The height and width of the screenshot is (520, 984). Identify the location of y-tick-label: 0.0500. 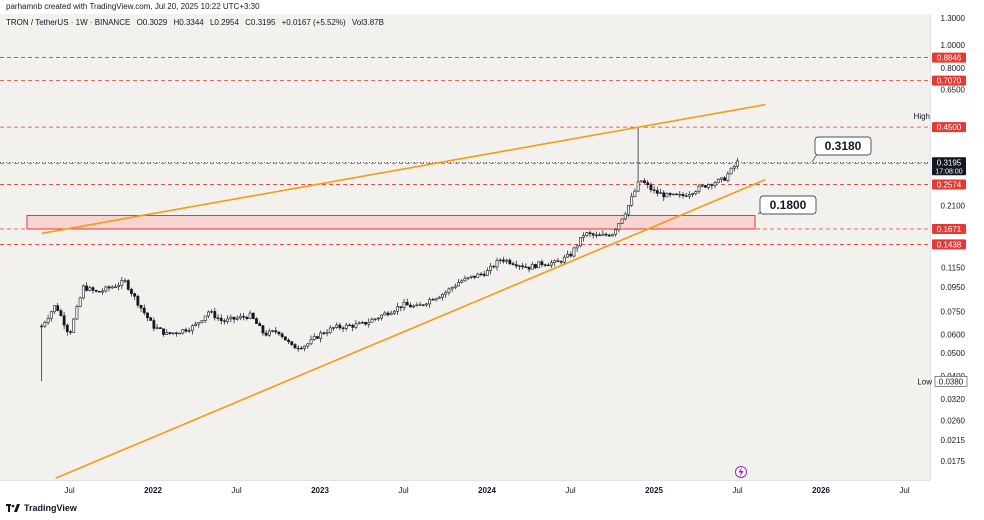
(953, 353).